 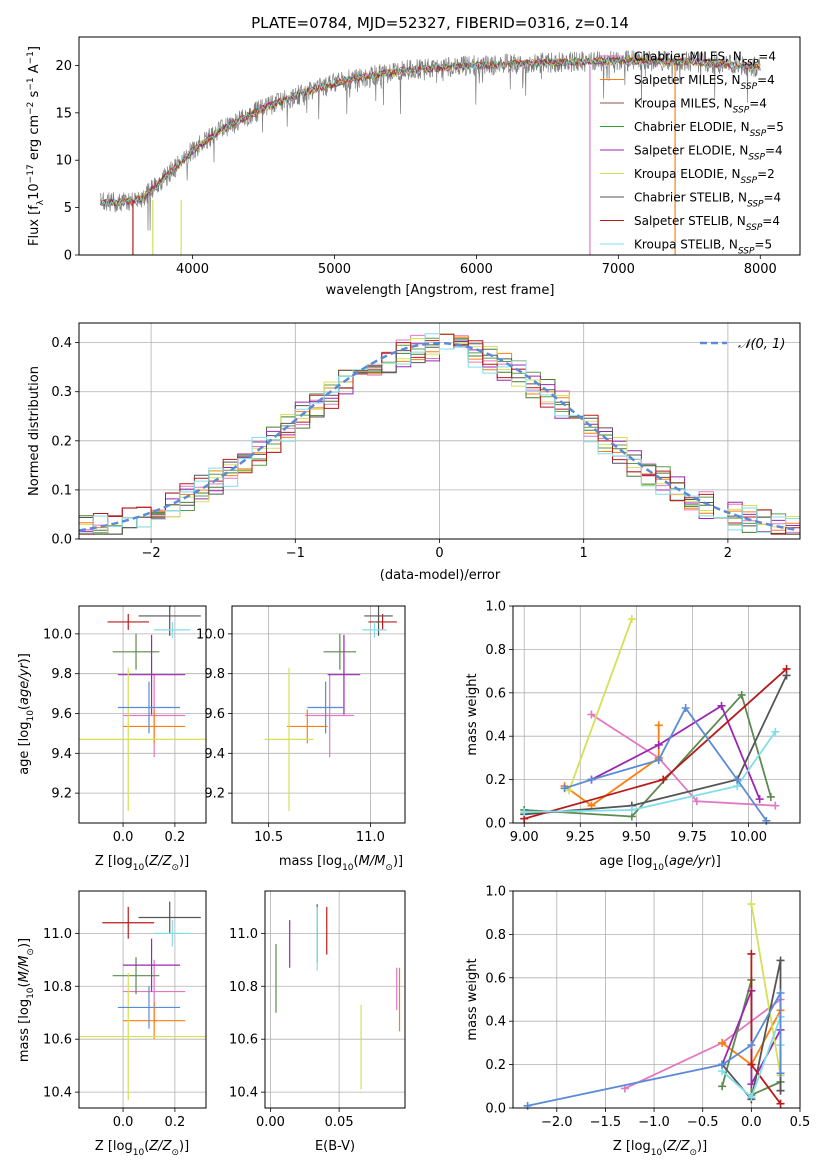 What do you see at coordinates (618, 269) in the screenshot?
I see `x-tick-label: 7000` at bounding box center [618, 269].